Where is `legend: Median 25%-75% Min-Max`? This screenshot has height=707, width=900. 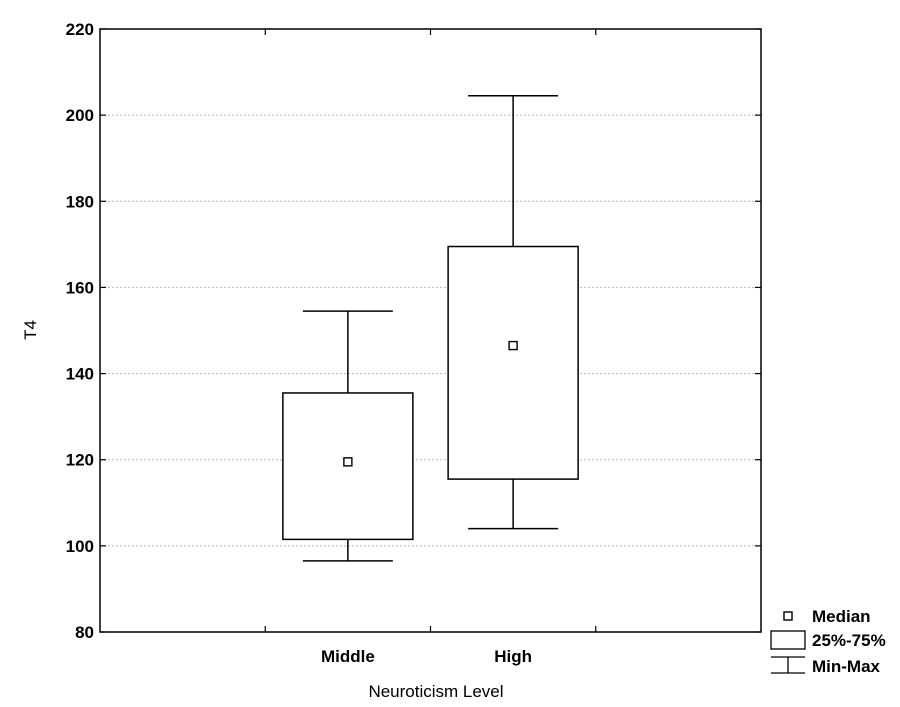
legend: Median 25%-75% Min-Max is located at coordinates (828, 641).